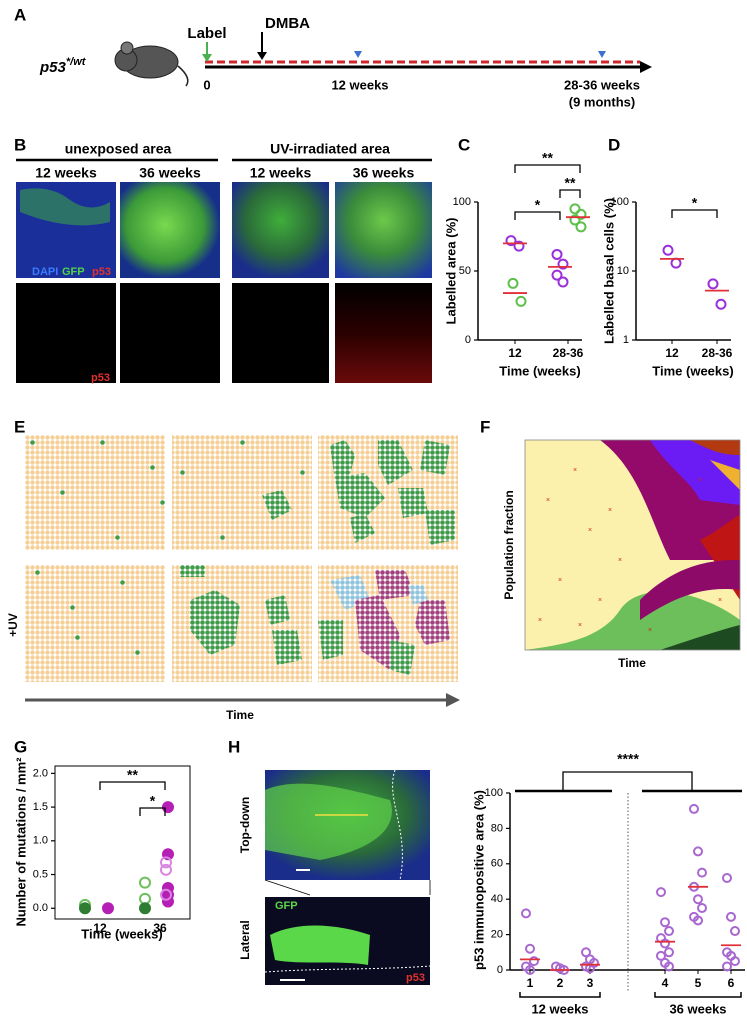 The height and width of the screenshot is (1018, 747). Describe the element at coordinates (53, 67) in the screenshot. I see `genotype-base: p53` at that location.